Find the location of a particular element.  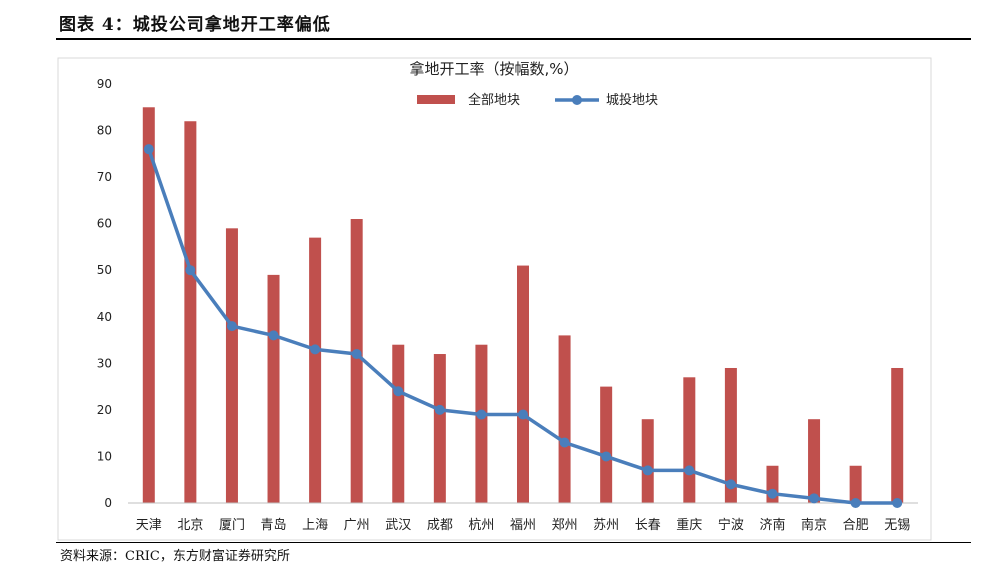

x-tick-label: 郑州 is located at coordinates (565, 525).